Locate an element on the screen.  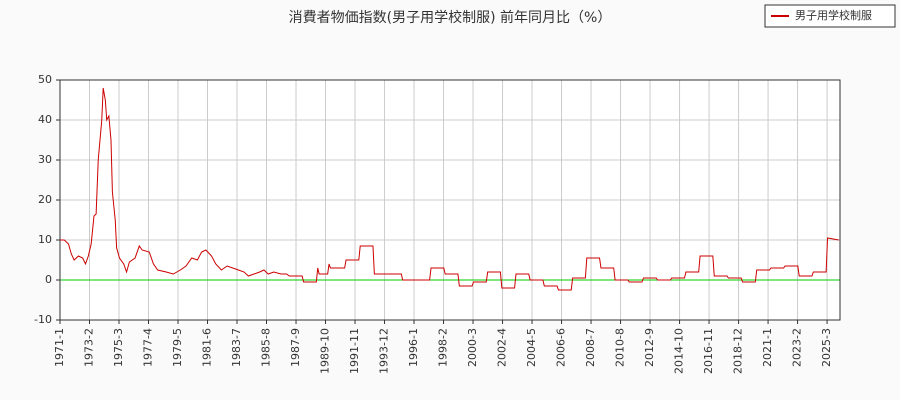
x-tick-label: 1989-10 is located at coordinates (325, 351).